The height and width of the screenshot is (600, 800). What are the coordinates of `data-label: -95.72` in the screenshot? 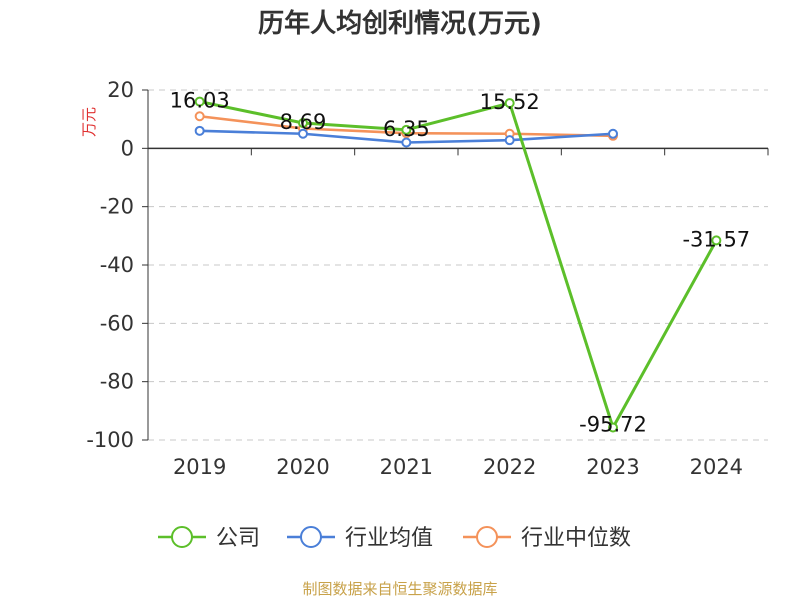 It's located at (613, 425).